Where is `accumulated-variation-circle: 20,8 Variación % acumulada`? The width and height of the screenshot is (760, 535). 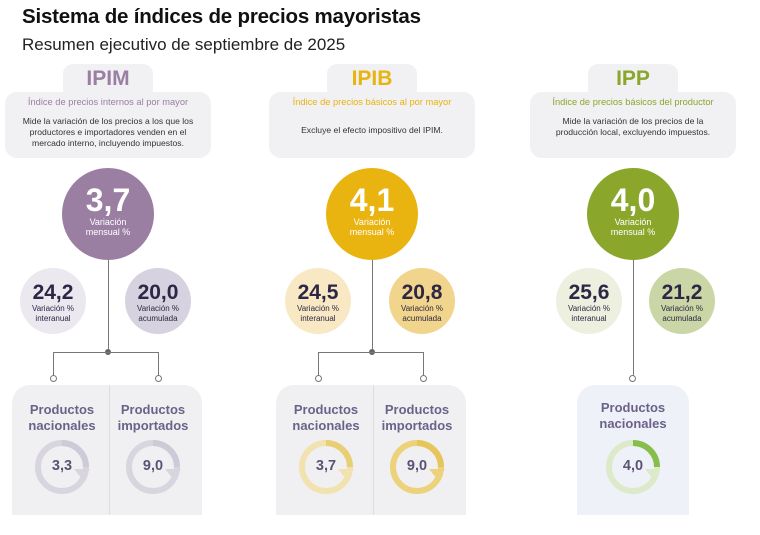 accumulated-variation-circle: 20,8 Variación % acumulada is located at coordinates (422, 301).